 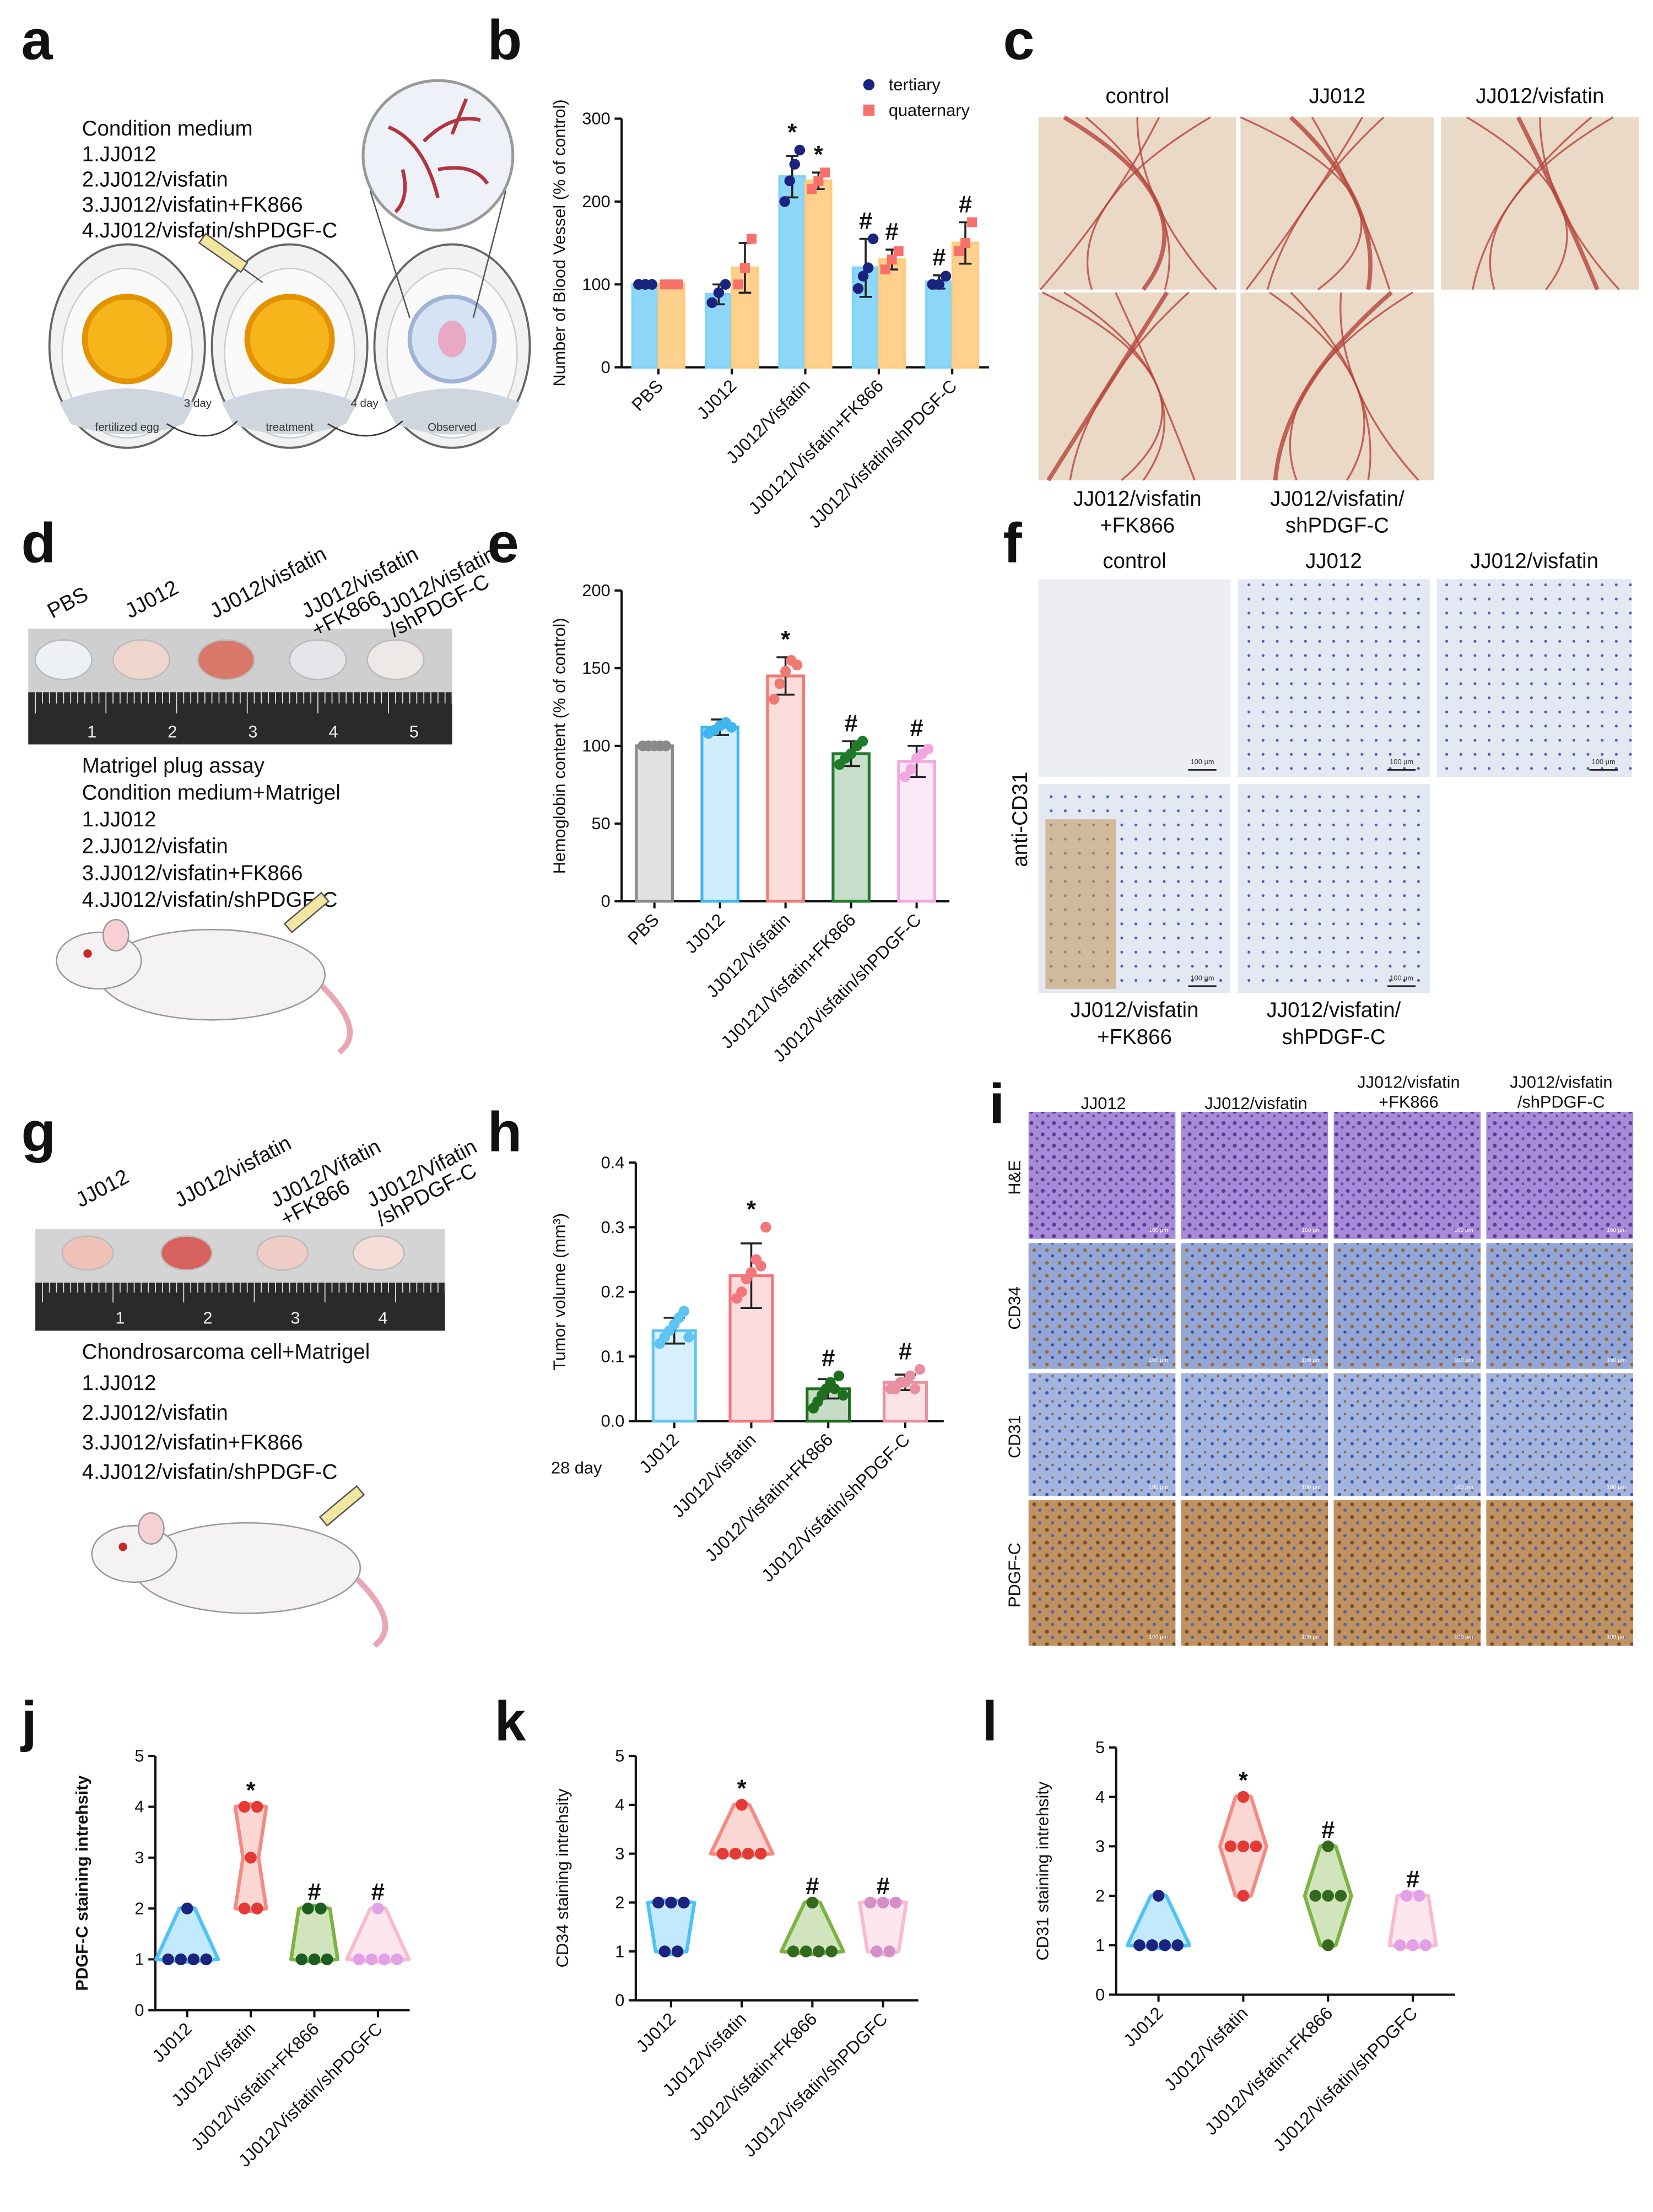 I want to click on syringe, so click(x=306, y=912).